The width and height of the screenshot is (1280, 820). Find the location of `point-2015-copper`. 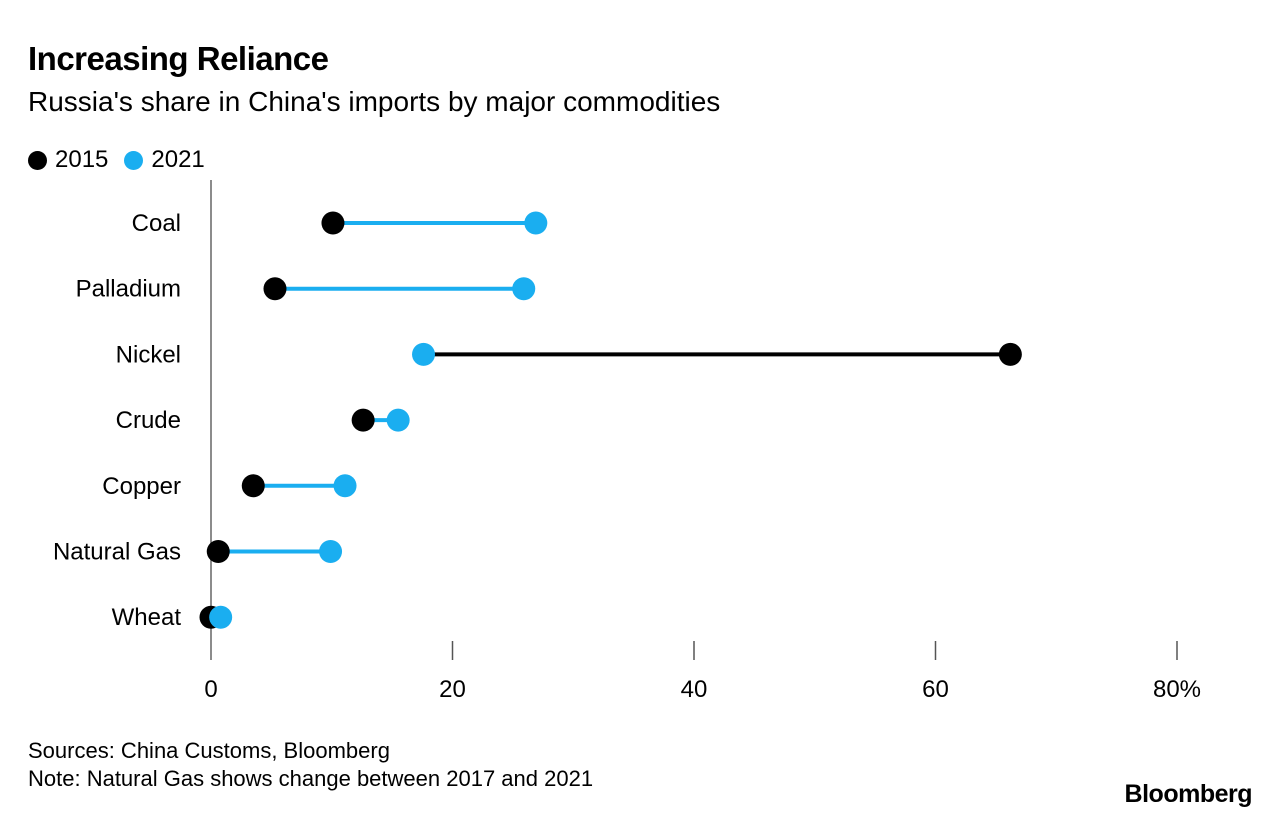

point-2015-copper is located at coordinates (253, 486).